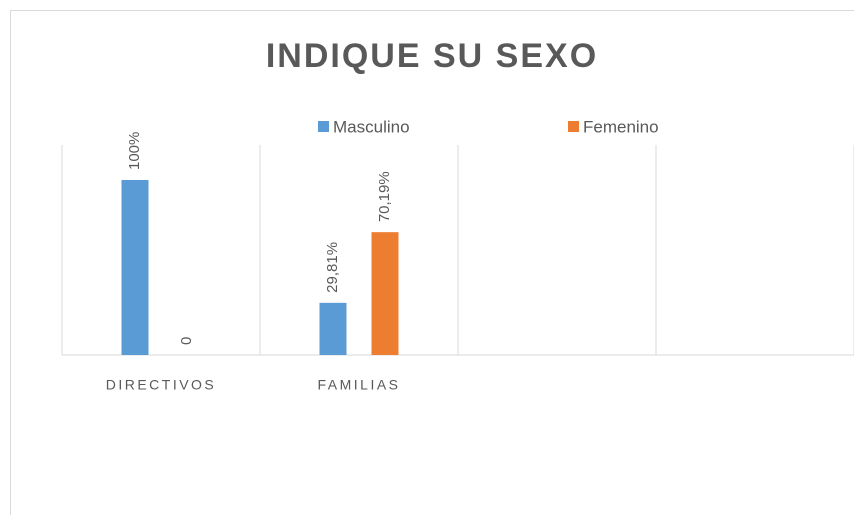  I want to click on chart-title: INDIQUE SU SEXO, so click(432, 56).